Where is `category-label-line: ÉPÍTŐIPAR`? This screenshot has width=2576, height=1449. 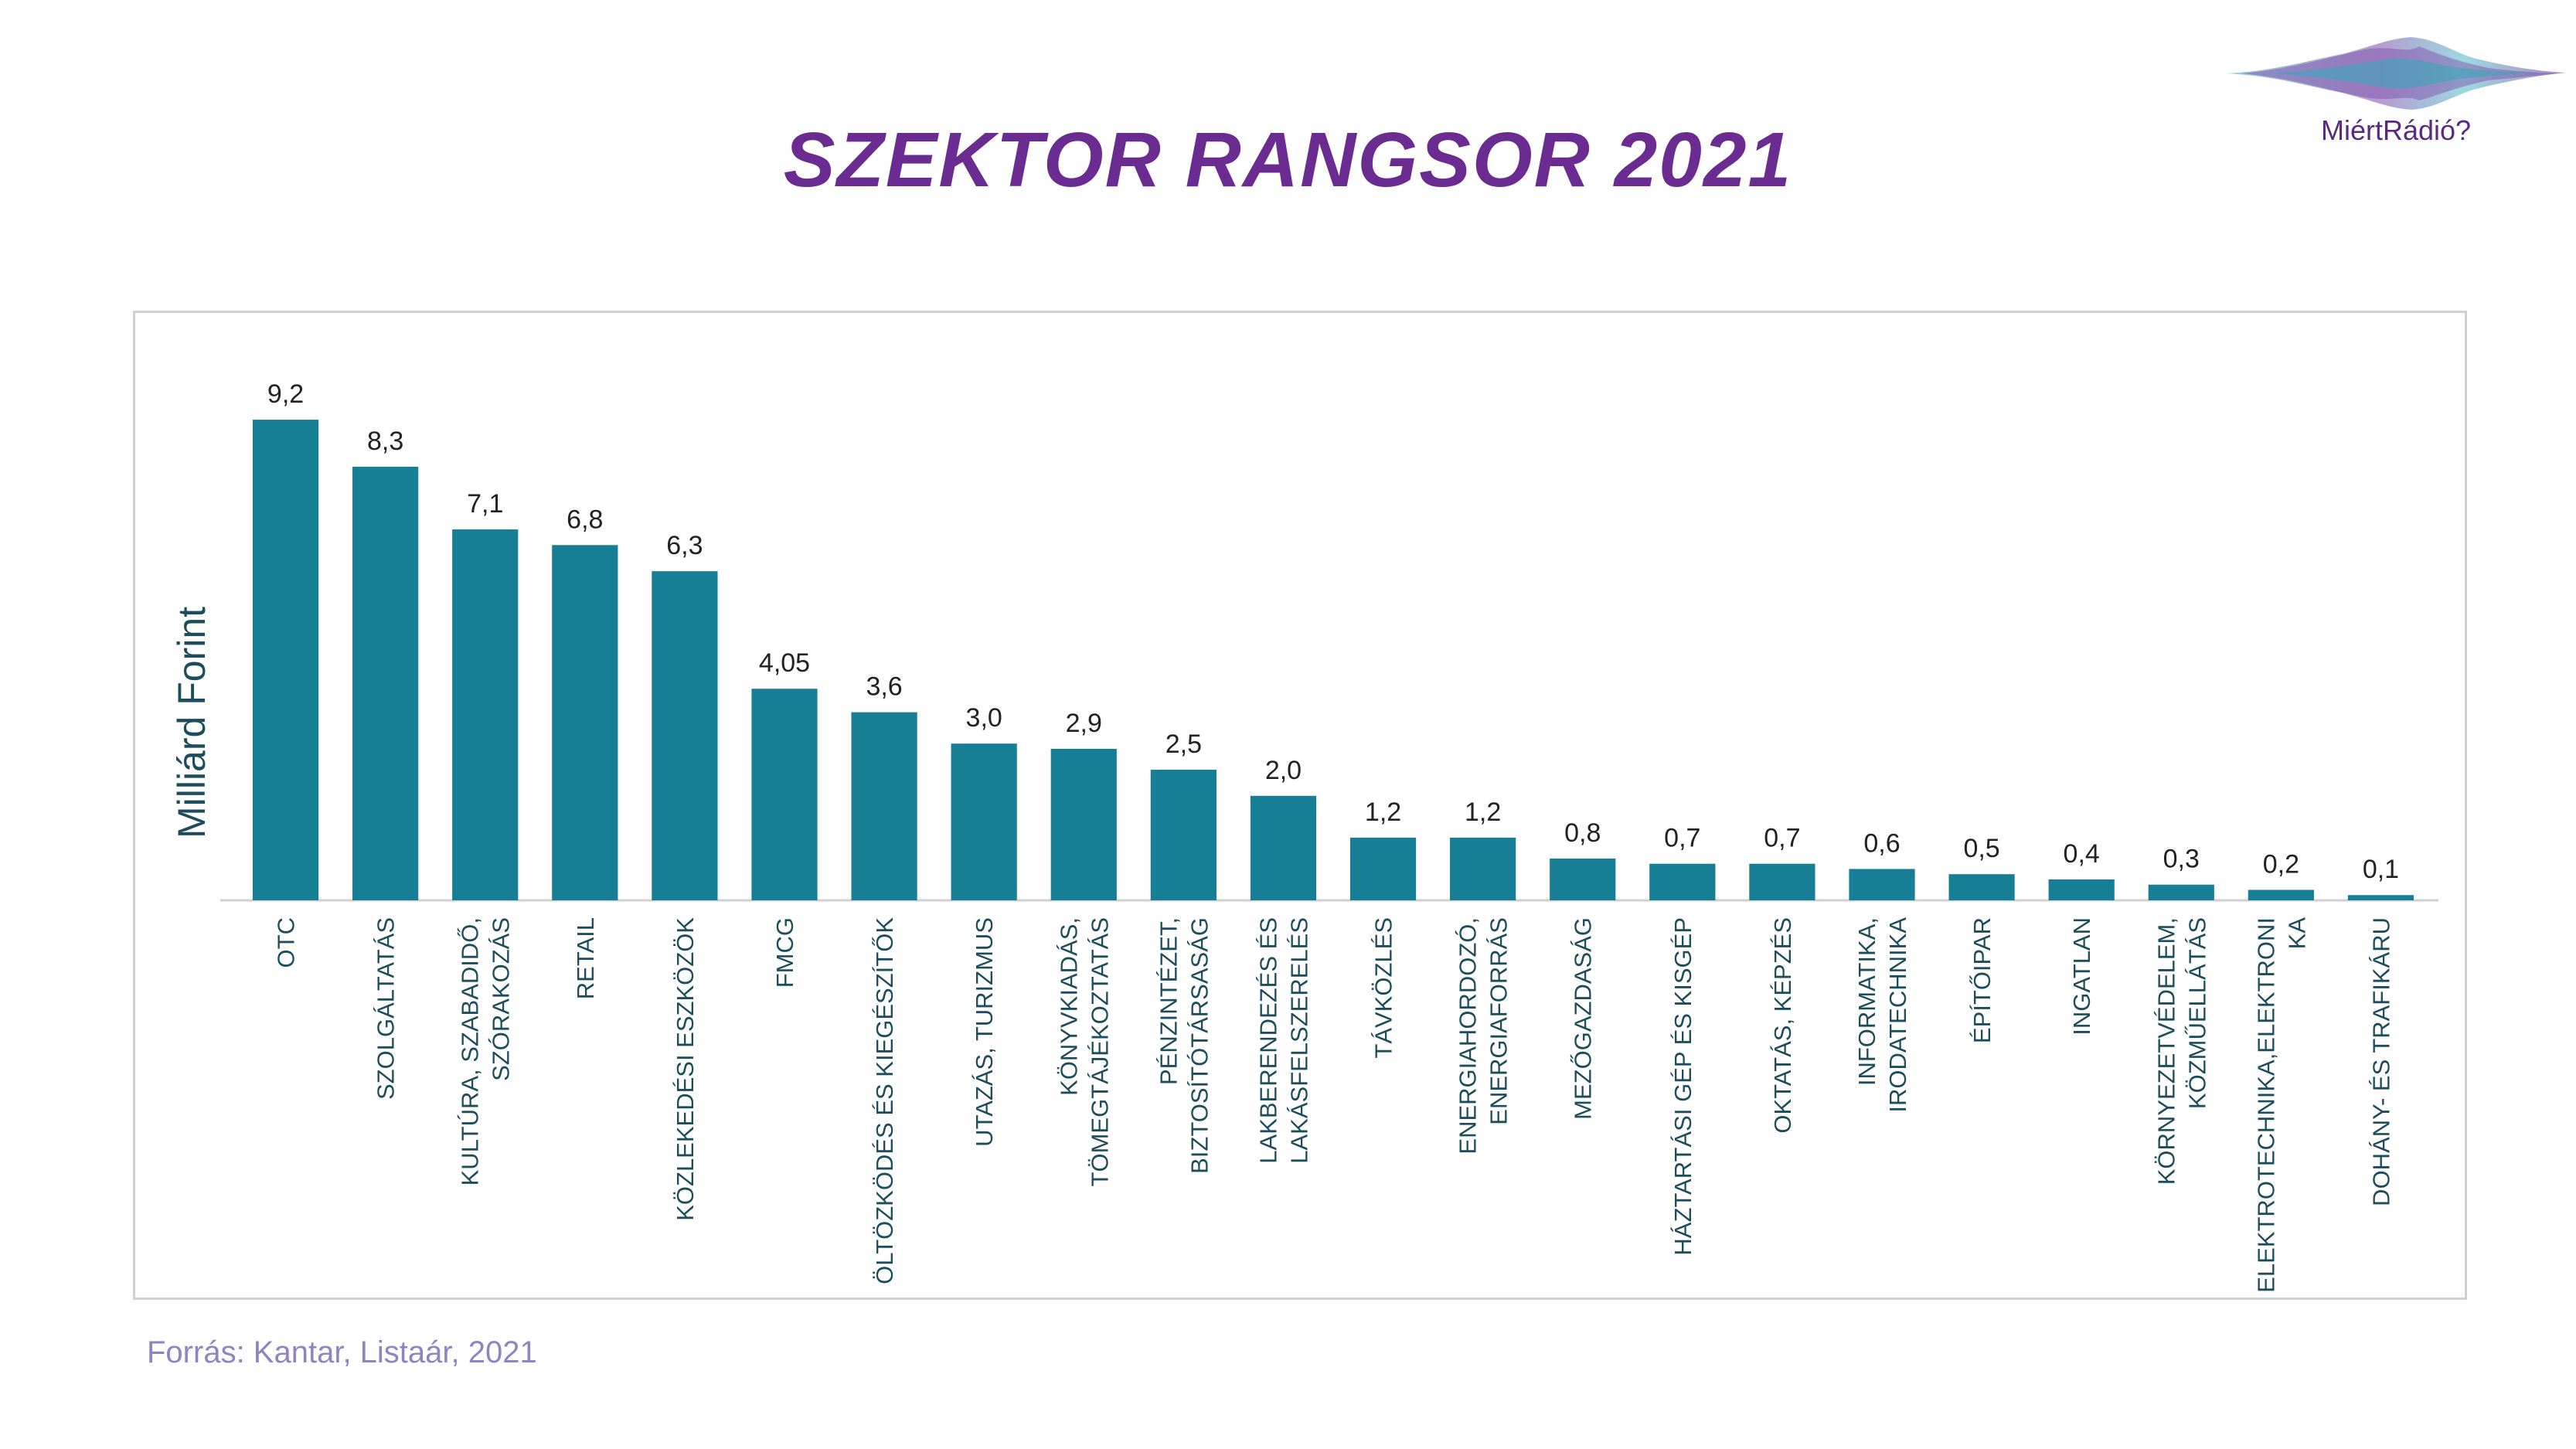 category-label-line: ÉPÍTŐIPAR is located at coordinates (1982, 980).